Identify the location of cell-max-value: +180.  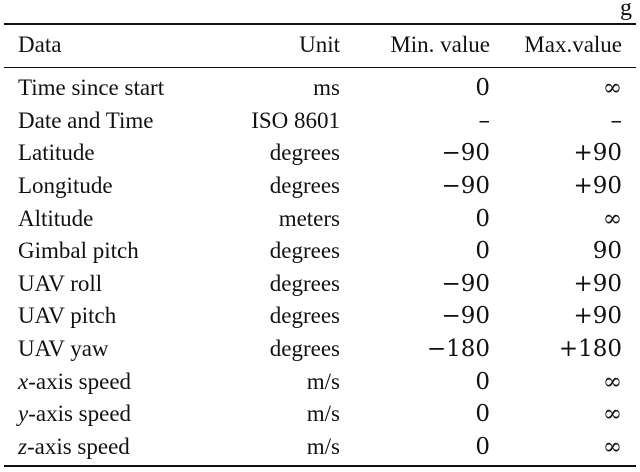
(590, 349).